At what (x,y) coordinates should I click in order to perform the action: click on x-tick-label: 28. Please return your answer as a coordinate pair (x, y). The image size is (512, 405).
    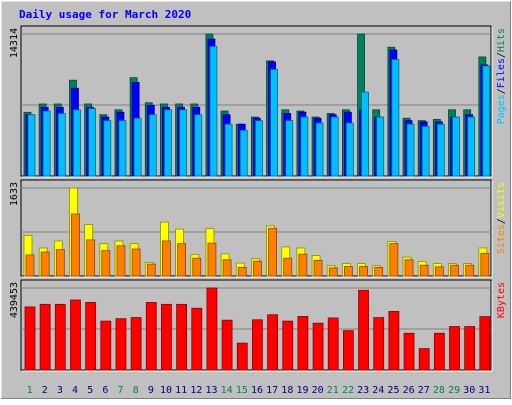
    Looking at the image, I should click on (439, 390).